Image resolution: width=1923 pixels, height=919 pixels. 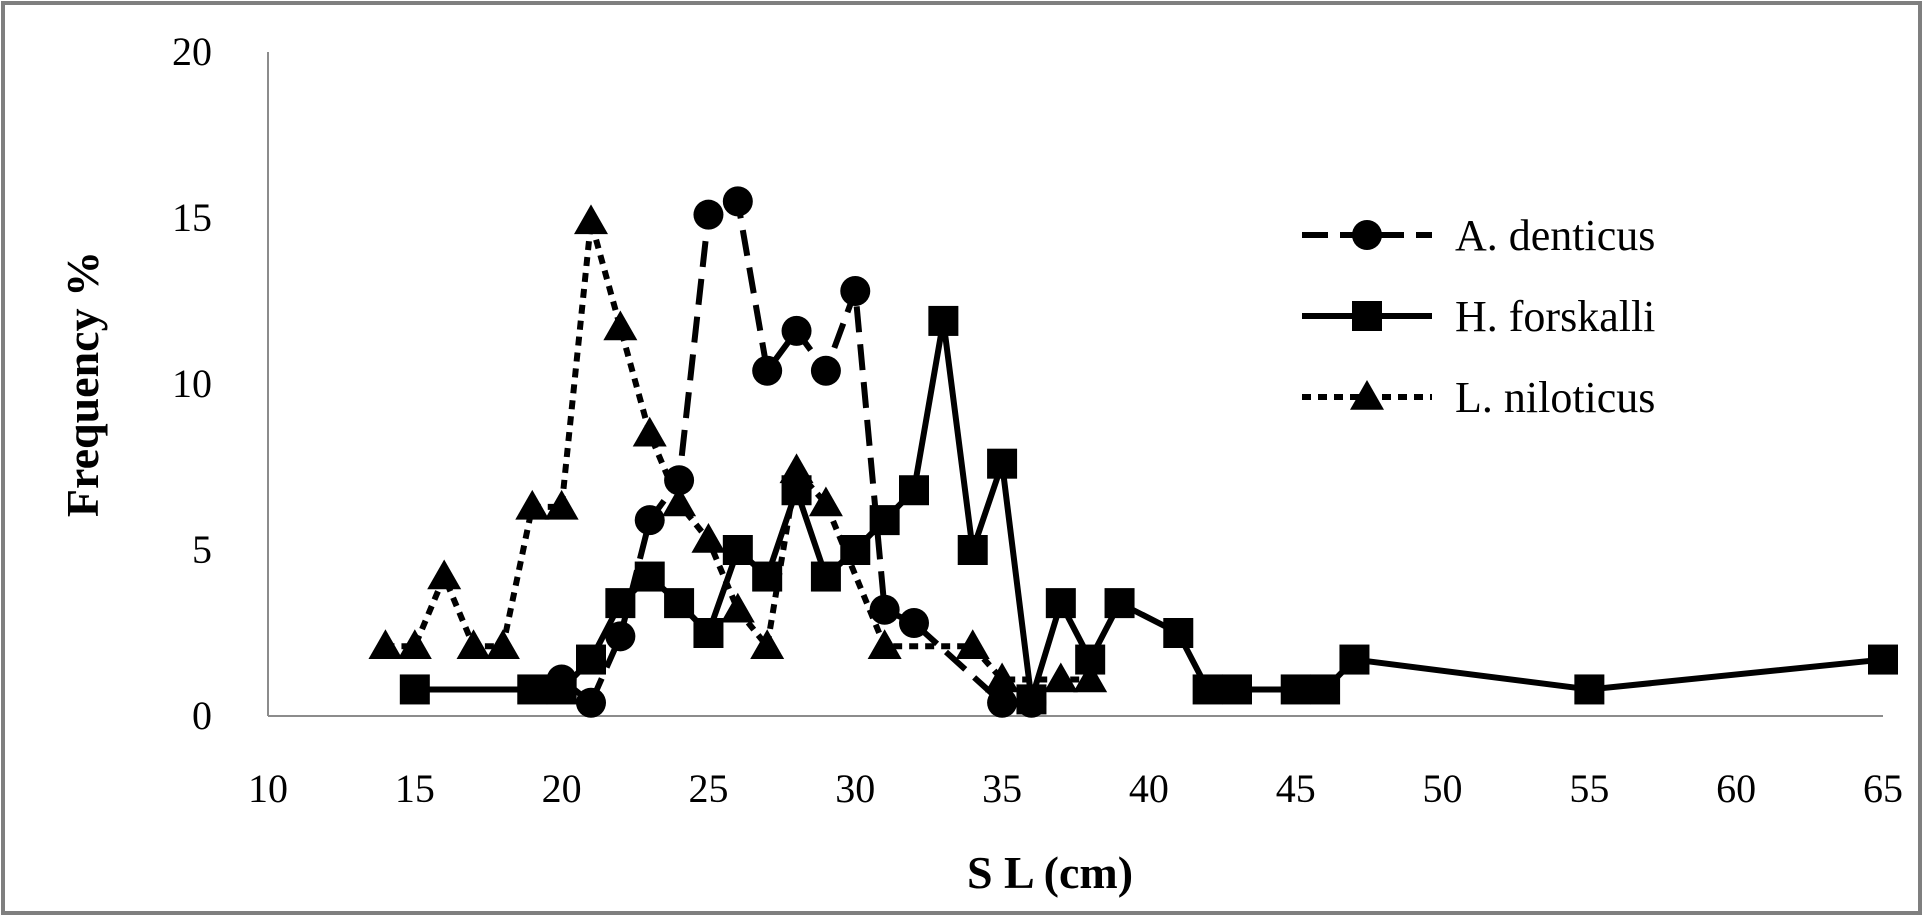 I want to click on y-tick-label: 20, so click(x=192, y=51).